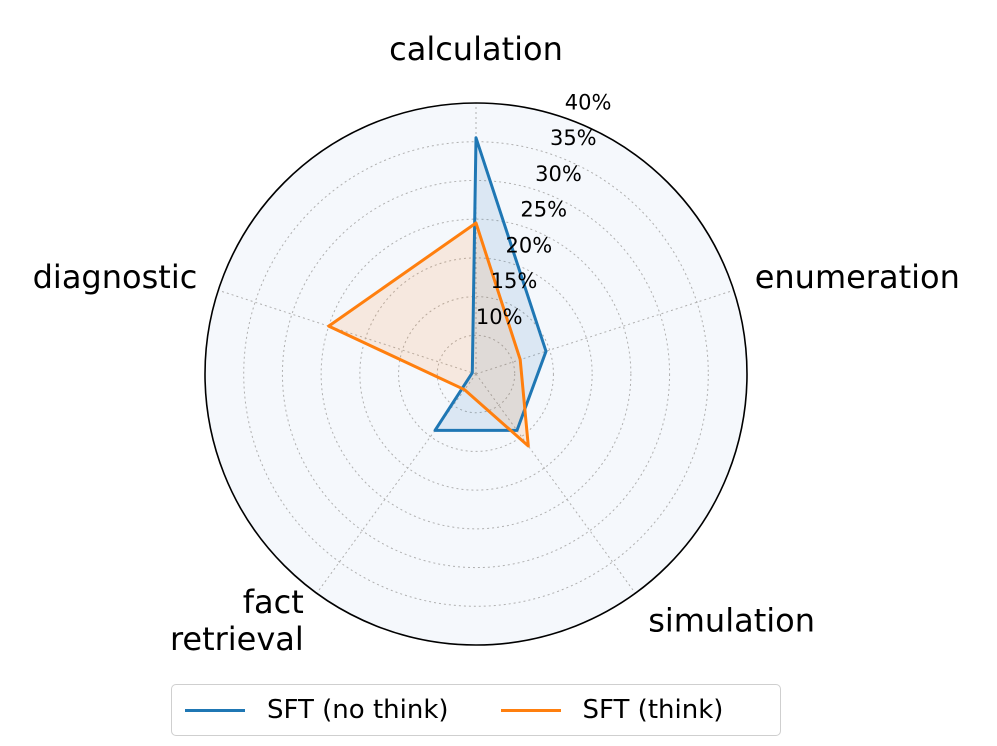 The height and width of the screenshot is (746, 997). I want to click on legend-line-no-think-icon, so click(215, 710).